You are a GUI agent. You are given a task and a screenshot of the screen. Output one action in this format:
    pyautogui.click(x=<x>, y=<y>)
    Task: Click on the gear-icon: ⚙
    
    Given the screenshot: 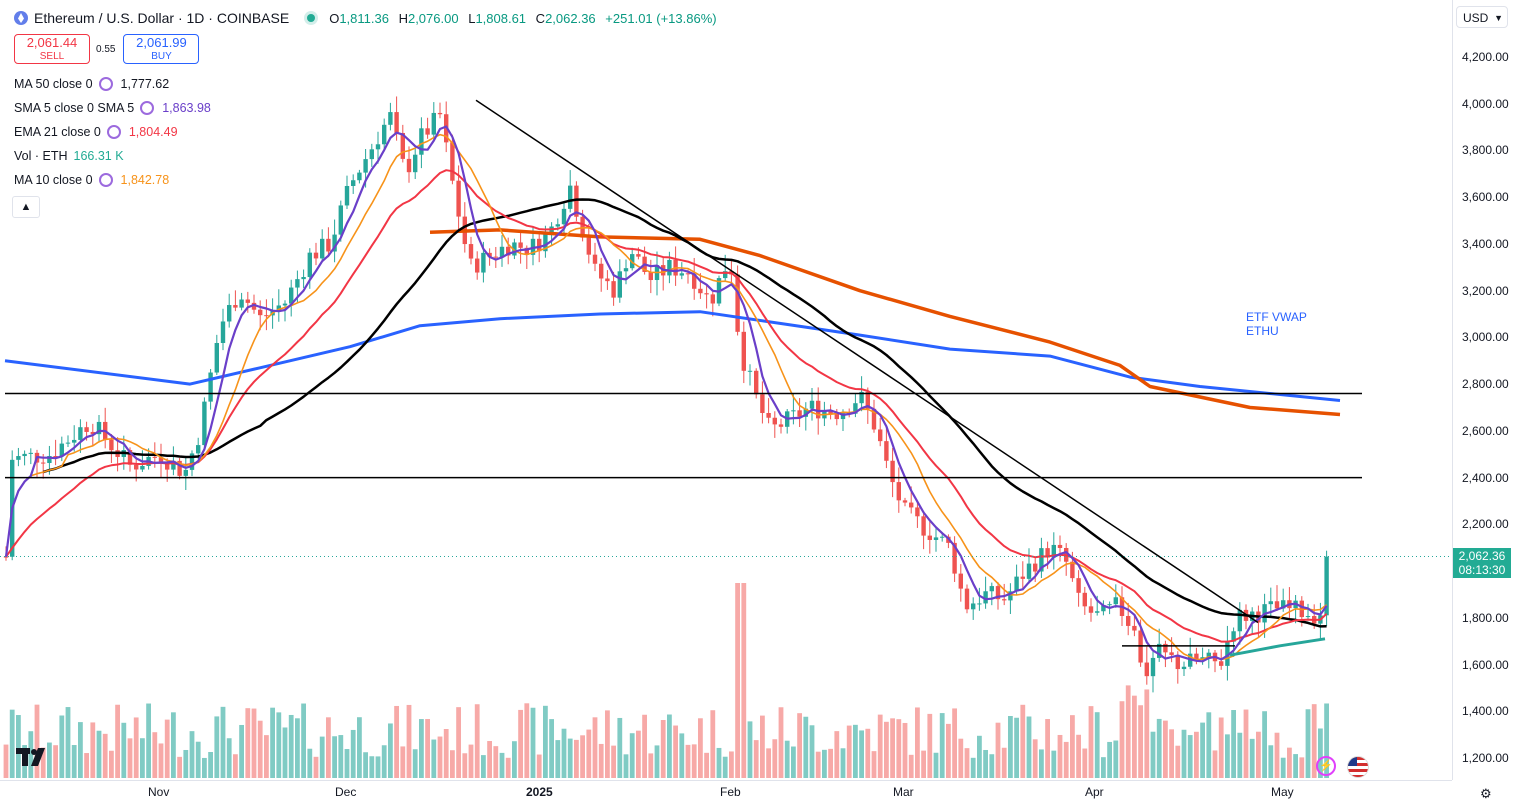 What is the action you would take?
    pyautogui.click(x=1486, y=793)
    